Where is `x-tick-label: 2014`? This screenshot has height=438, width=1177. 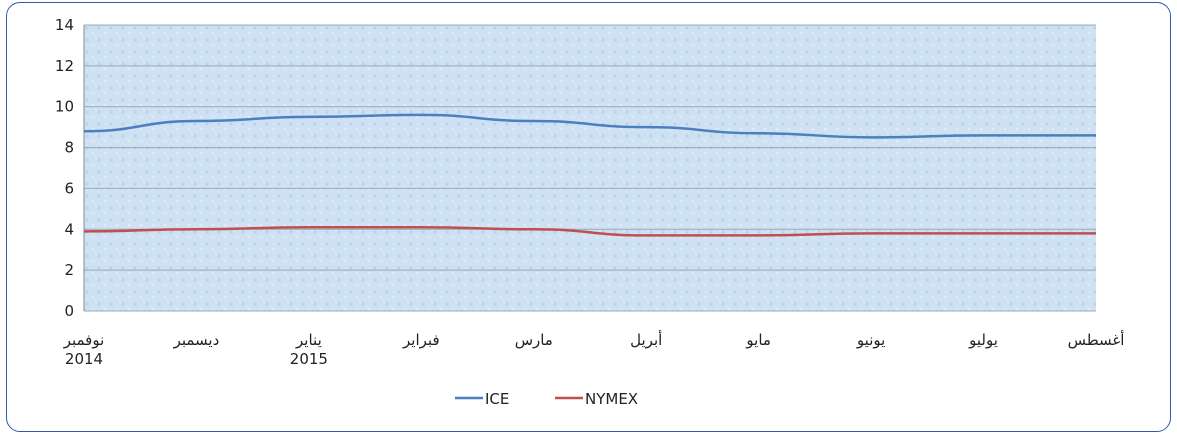
x-tick-label: 2014 is located at coordinates (84, 359).